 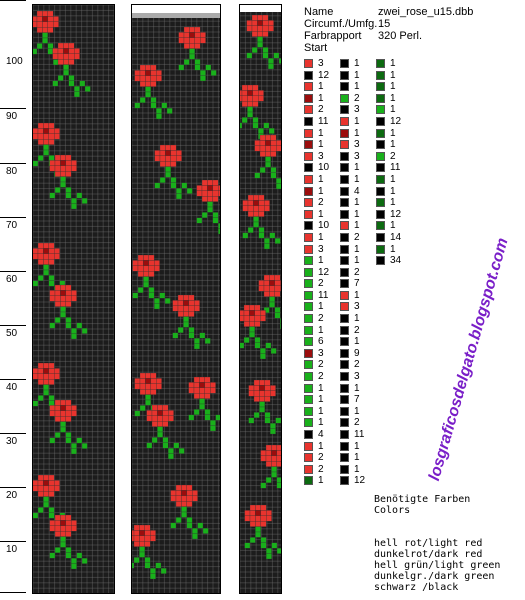 I want to click on bead-count: 34, so click(x=396, y=261).